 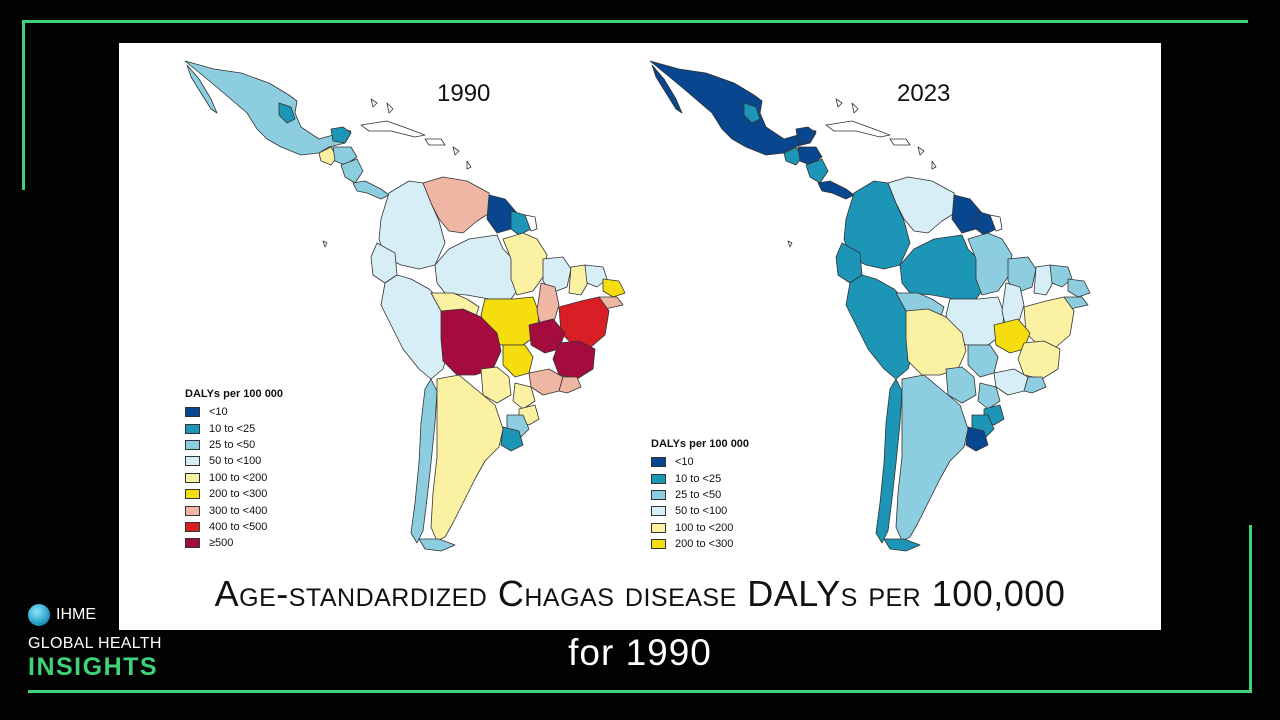 What do you see at coordinates (700, 462) in the screenshot?
I see `legend-2023-item: <10` at bounding box center [700, 462].